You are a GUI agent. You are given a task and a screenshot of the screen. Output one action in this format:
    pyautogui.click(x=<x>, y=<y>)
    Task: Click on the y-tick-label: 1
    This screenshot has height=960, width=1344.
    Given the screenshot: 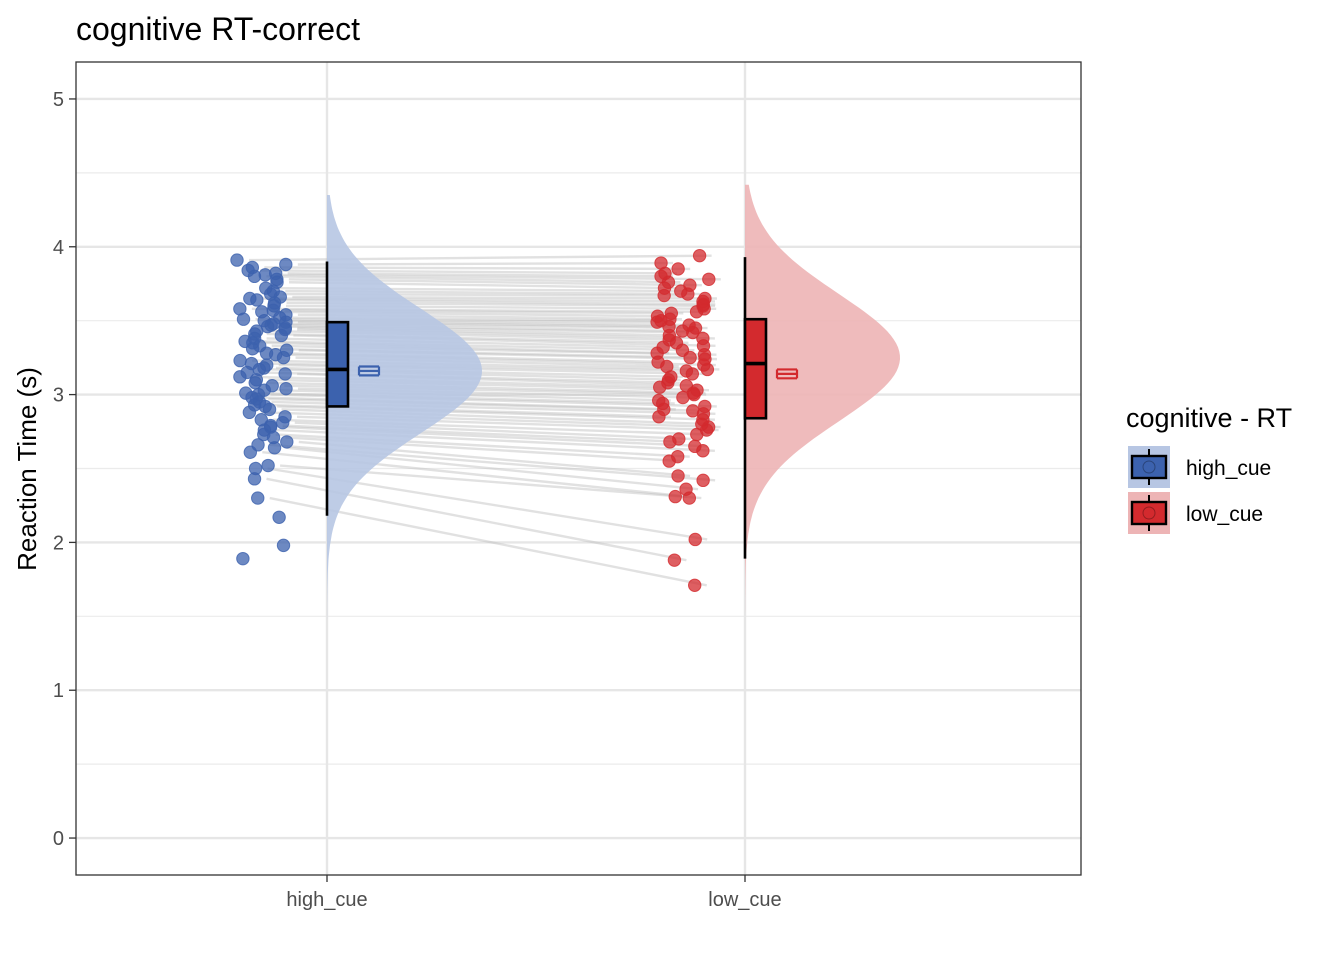 What is the action you would take?
    pyautogui.click(x=58, y=691)
    